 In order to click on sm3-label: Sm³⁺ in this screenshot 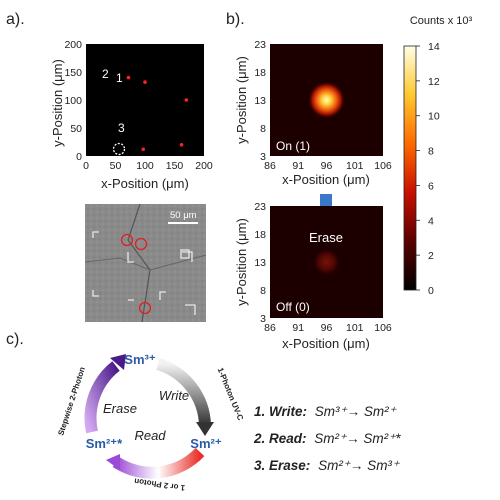, I will do `click(140, 359)`.